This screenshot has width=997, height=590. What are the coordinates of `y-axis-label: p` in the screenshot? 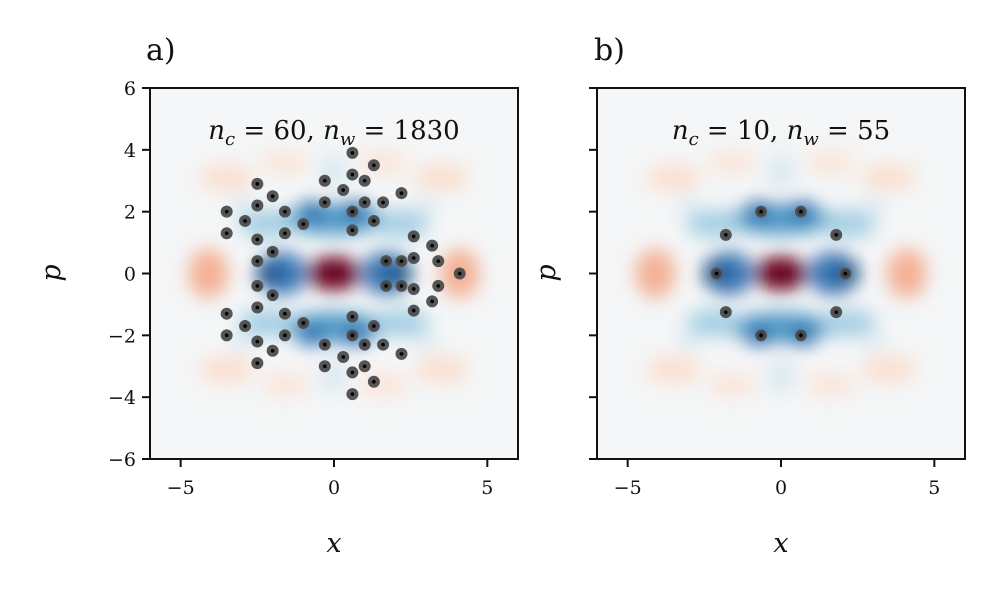 It's located at (51, 272).